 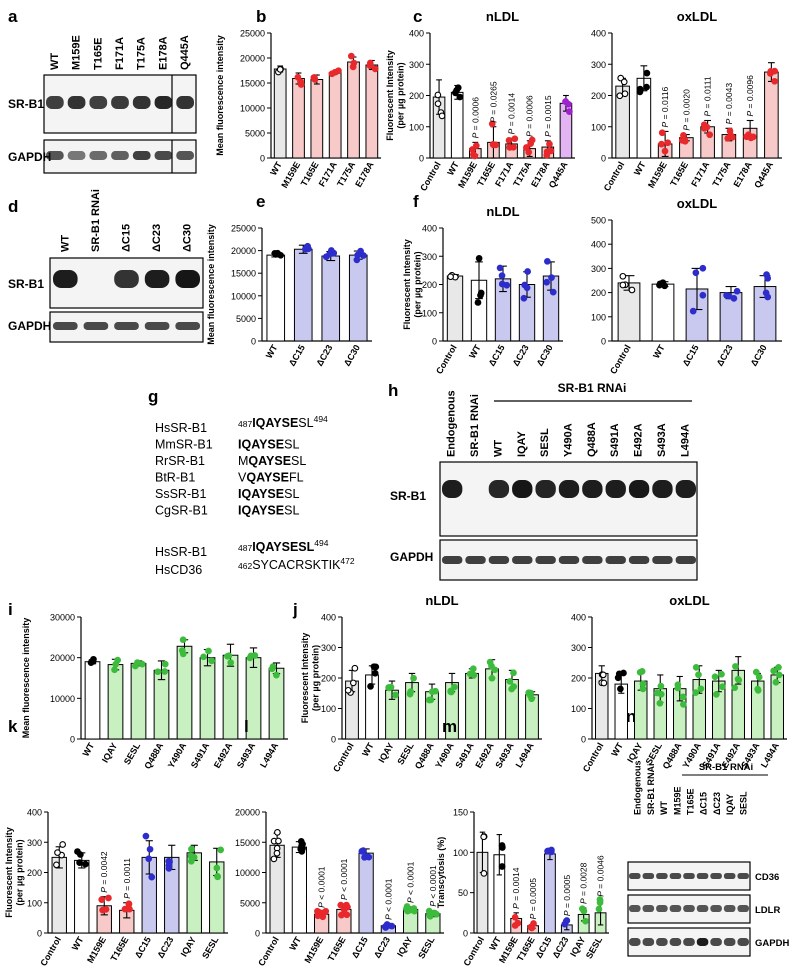 I want to click on lane-label: M159E, so click(x=677, y=800).